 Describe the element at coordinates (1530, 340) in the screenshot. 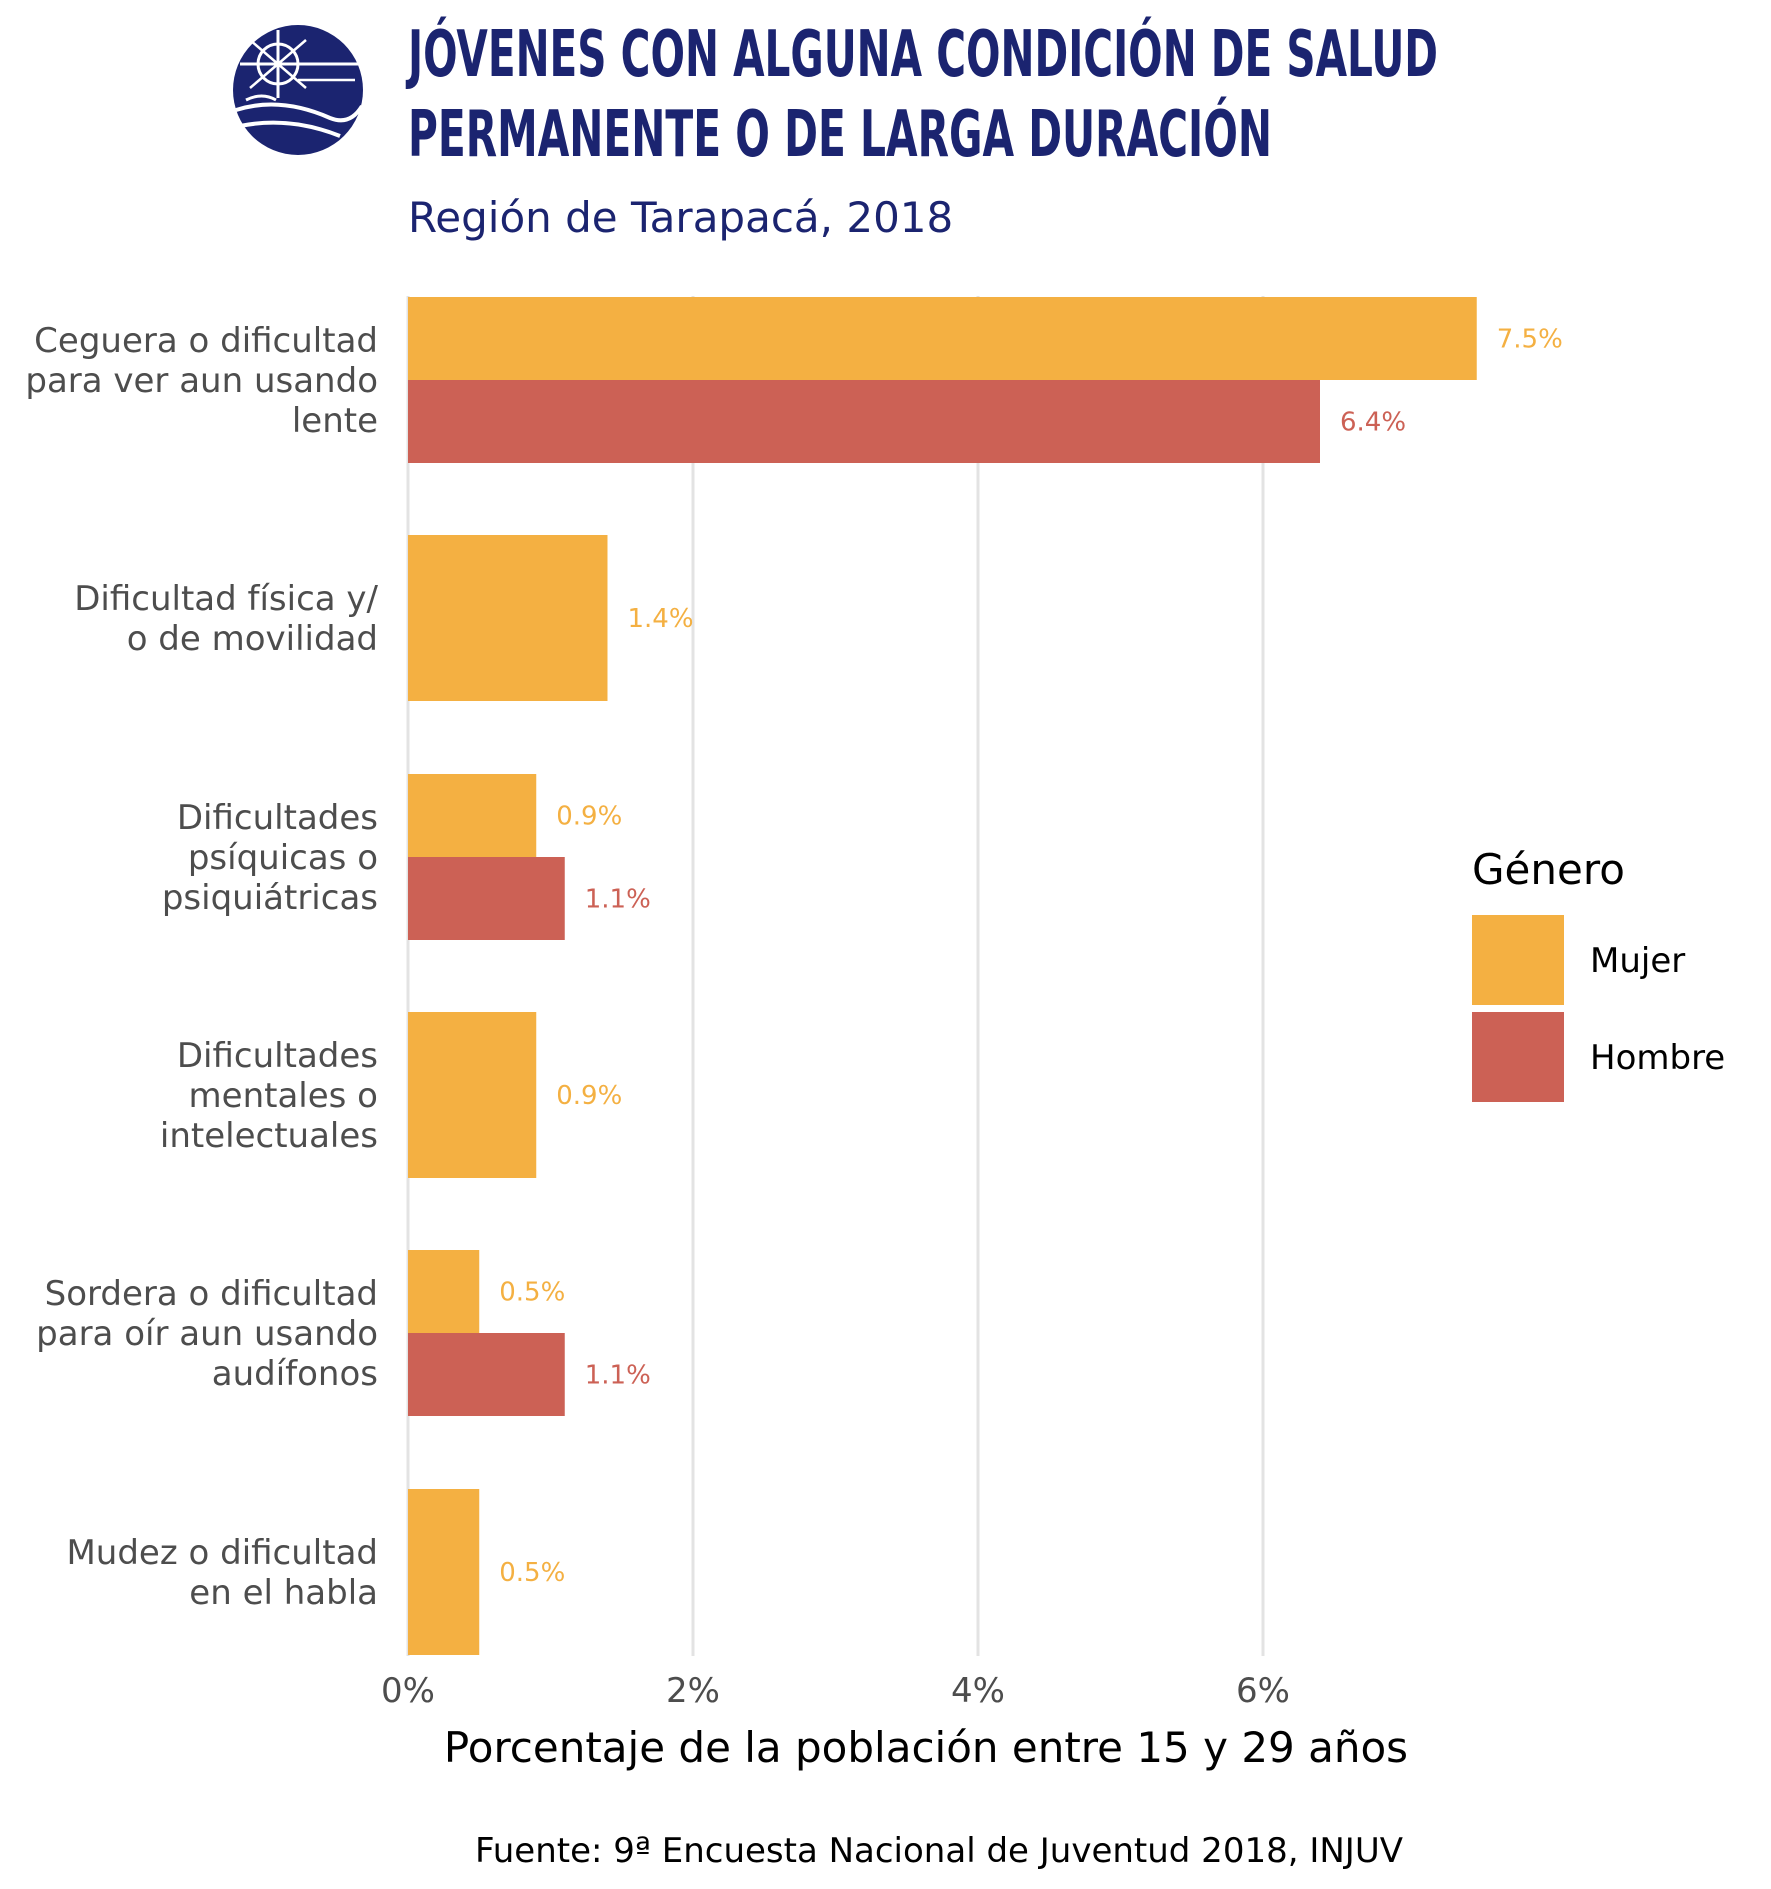

I see `data-label-mujer: 7.5%` at that location.